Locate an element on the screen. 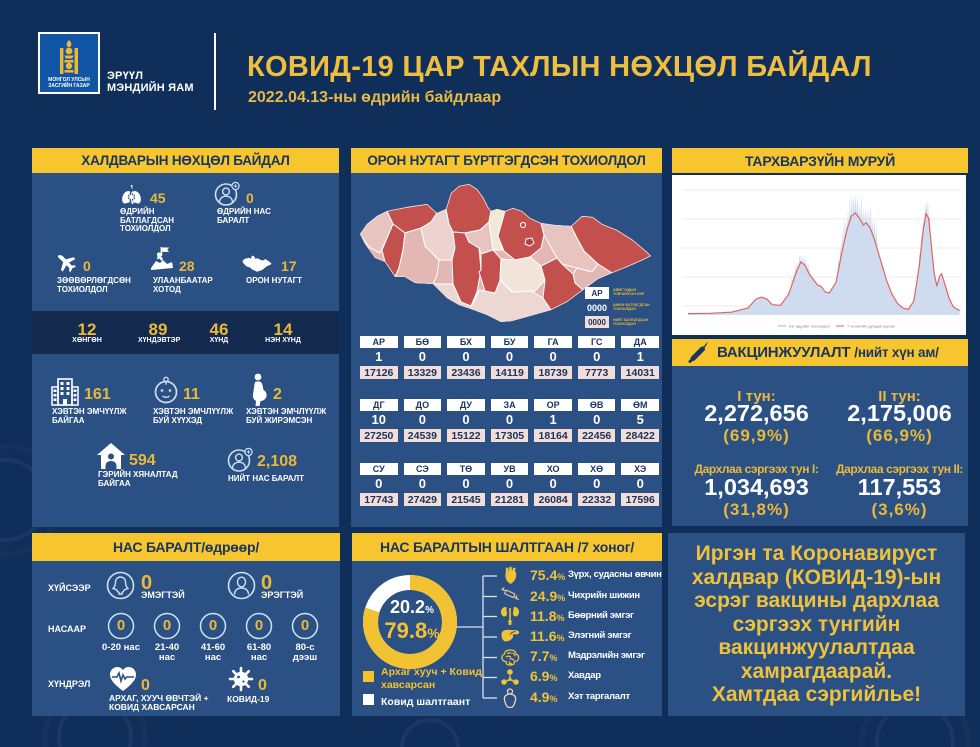  svg-text: АР is located at coordinates (597, 293).